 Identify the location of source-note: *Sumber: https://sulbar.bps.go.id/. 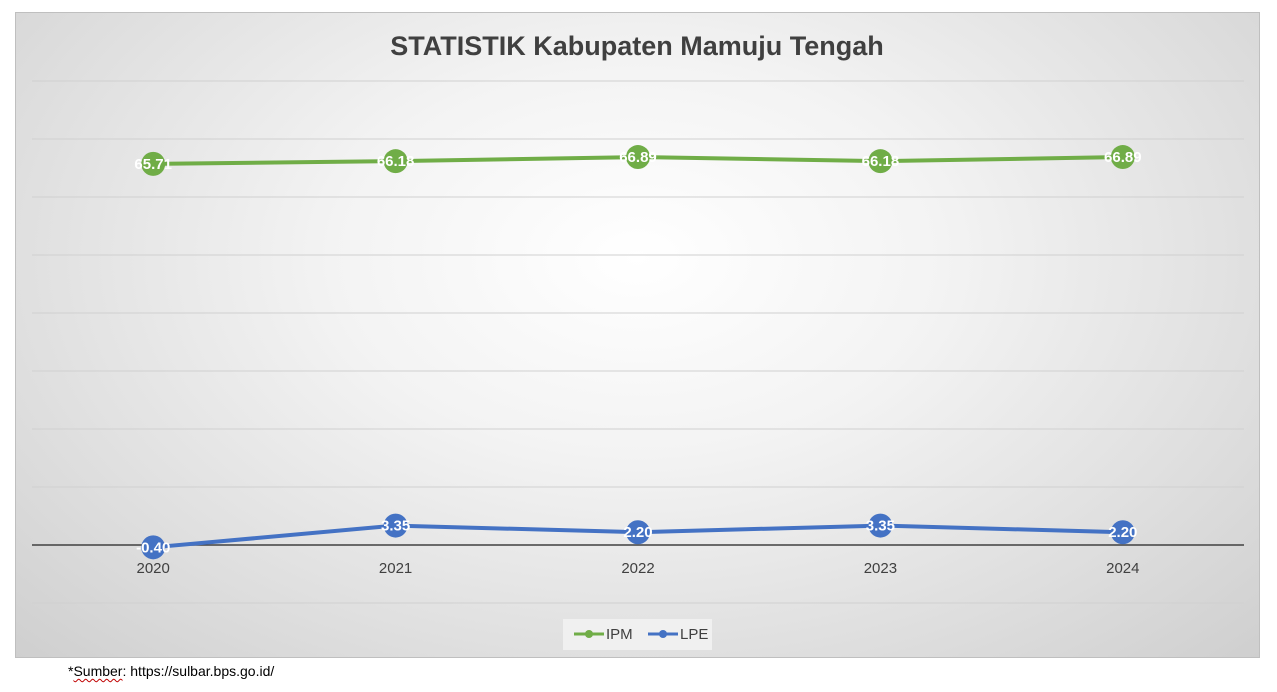
(171, 671).